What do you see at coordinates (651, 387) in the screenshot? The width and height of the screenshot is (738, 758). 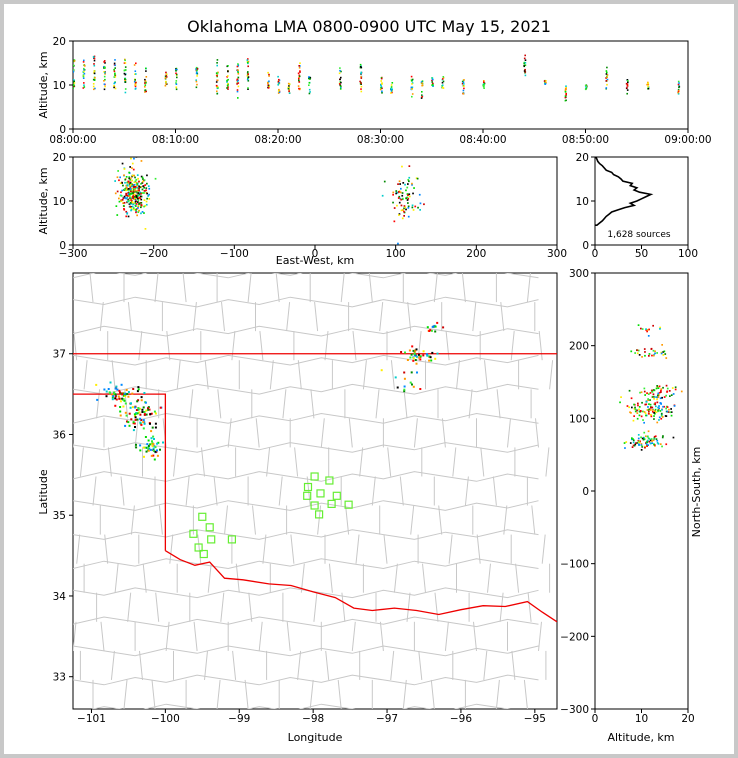 I see `northsouth-altitude-points` at bounding box center [651, 387].